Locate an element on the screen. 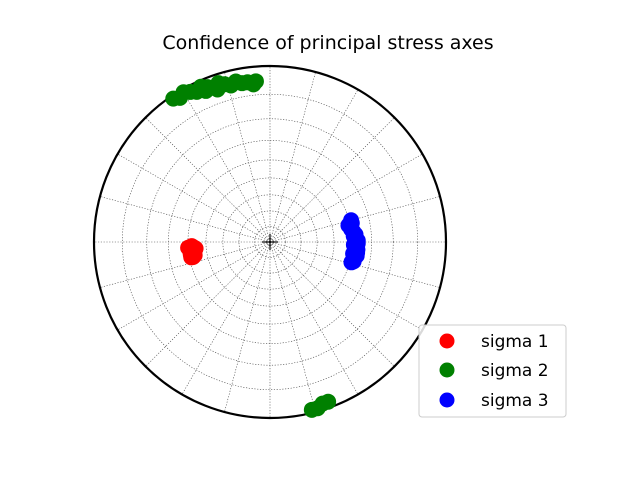  legend-label-sigma-1: sigma 1 is located at coordinates (515, 342).